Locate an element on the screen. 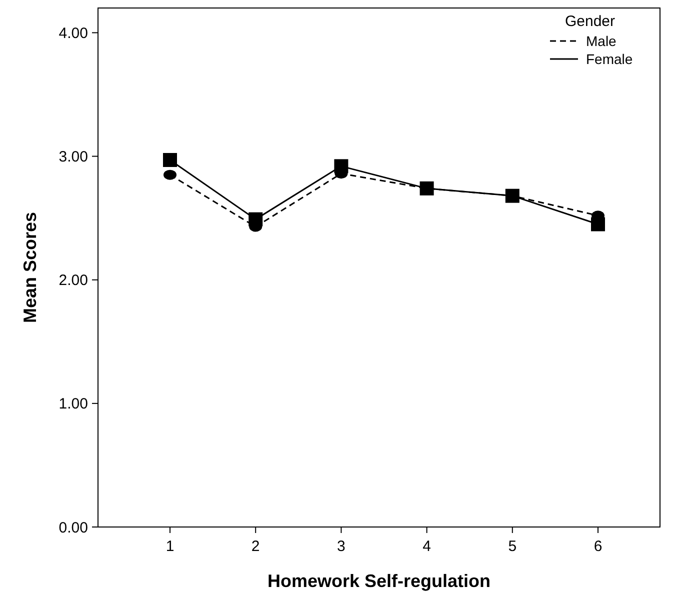  x-tick-label: 3 is located at coordinates (341, 546).